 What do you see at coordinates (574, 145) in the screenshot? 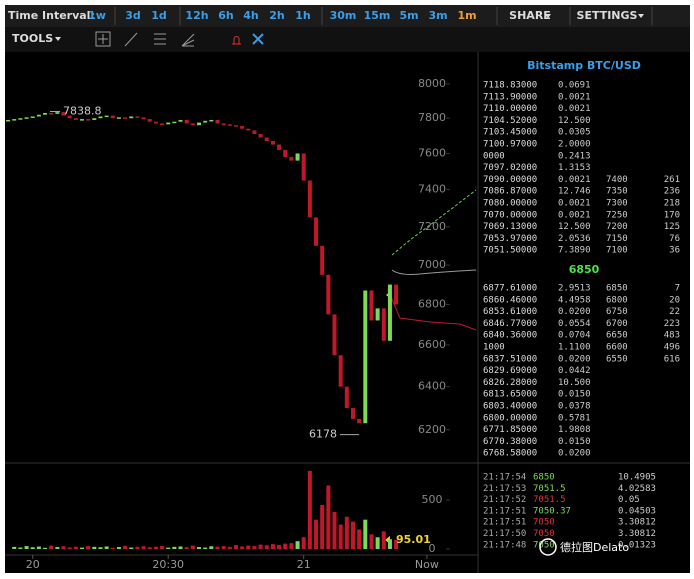
I see `book-cell: 2.0000` at bounding box center [574, 145].